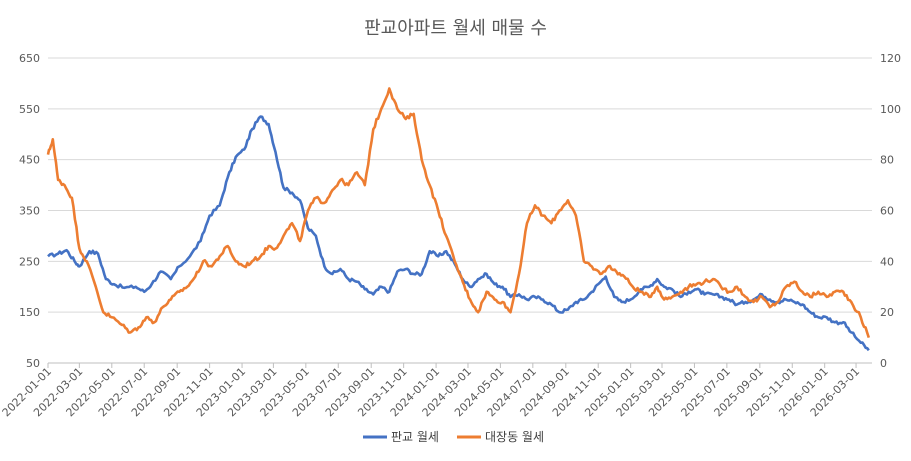 The height and width of the screenshot is (461, 911). I want to click on y-right-tick-label: 60, so click(887, 211).